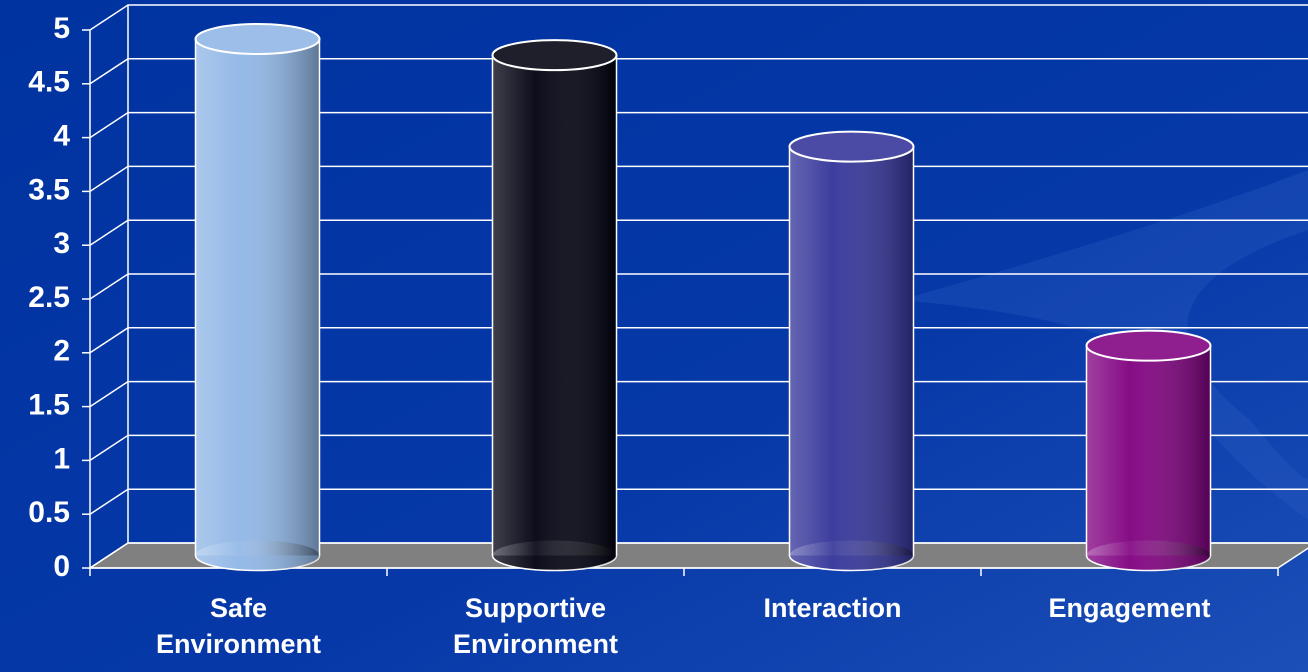  Describe the element at coordinates (49, 82) in the screenshot. I see `y-tick-label: 4.5` at that location.